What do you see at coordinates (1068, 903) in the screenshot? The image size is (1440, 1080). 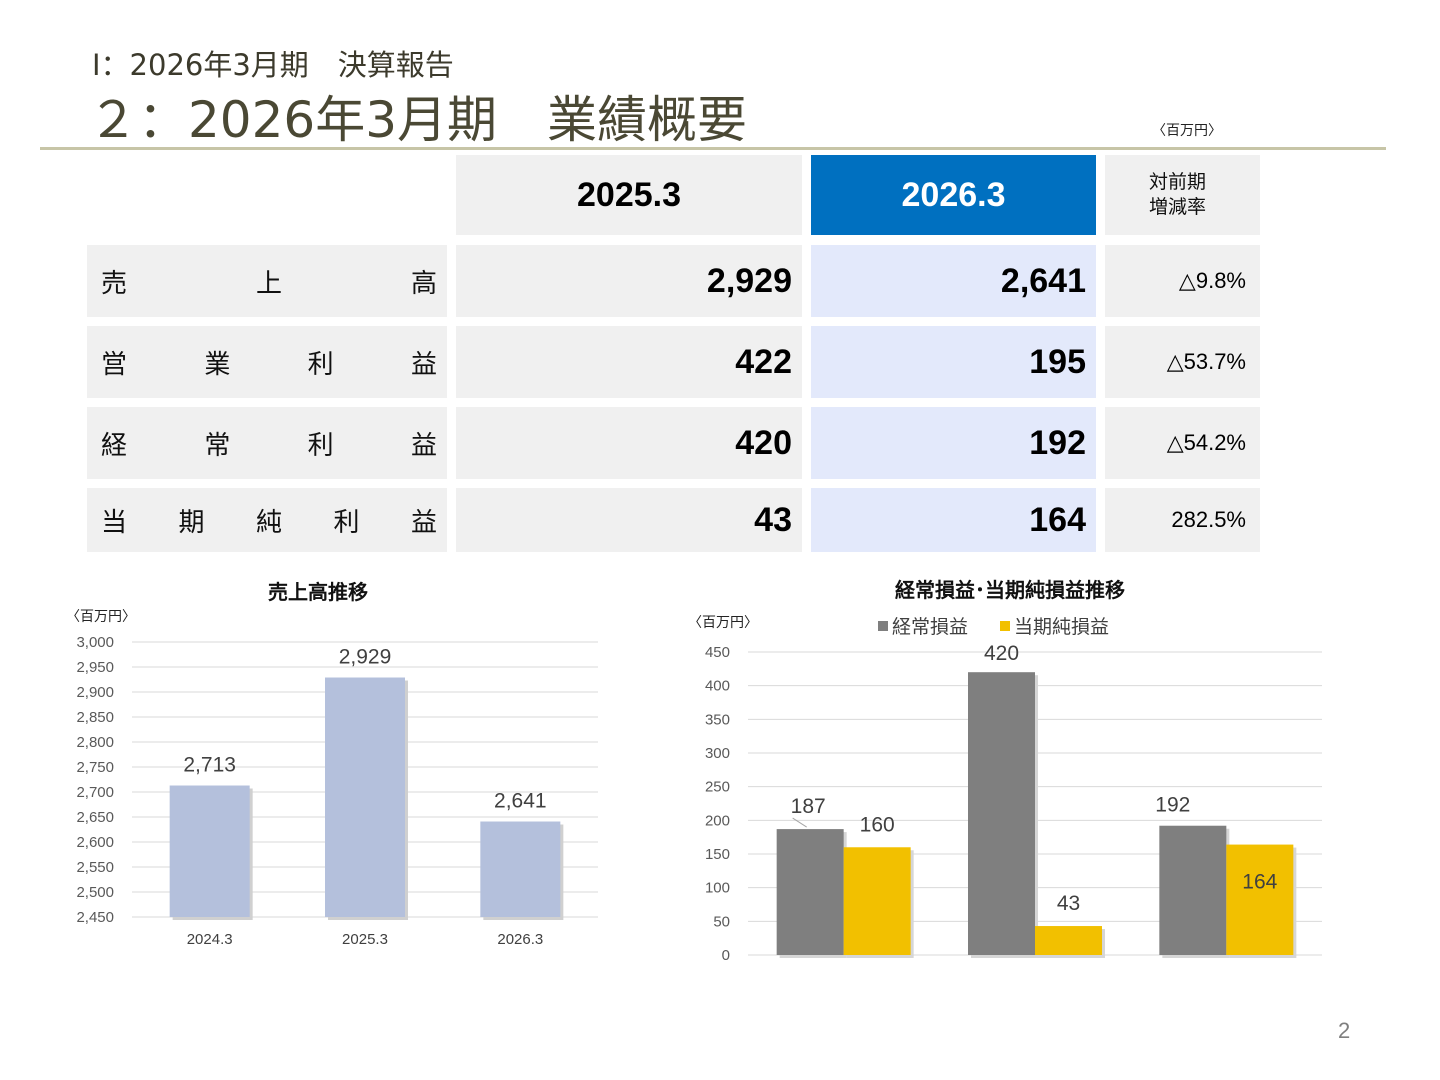 I see `data-label: 43` at bounding box center [1068, 903].